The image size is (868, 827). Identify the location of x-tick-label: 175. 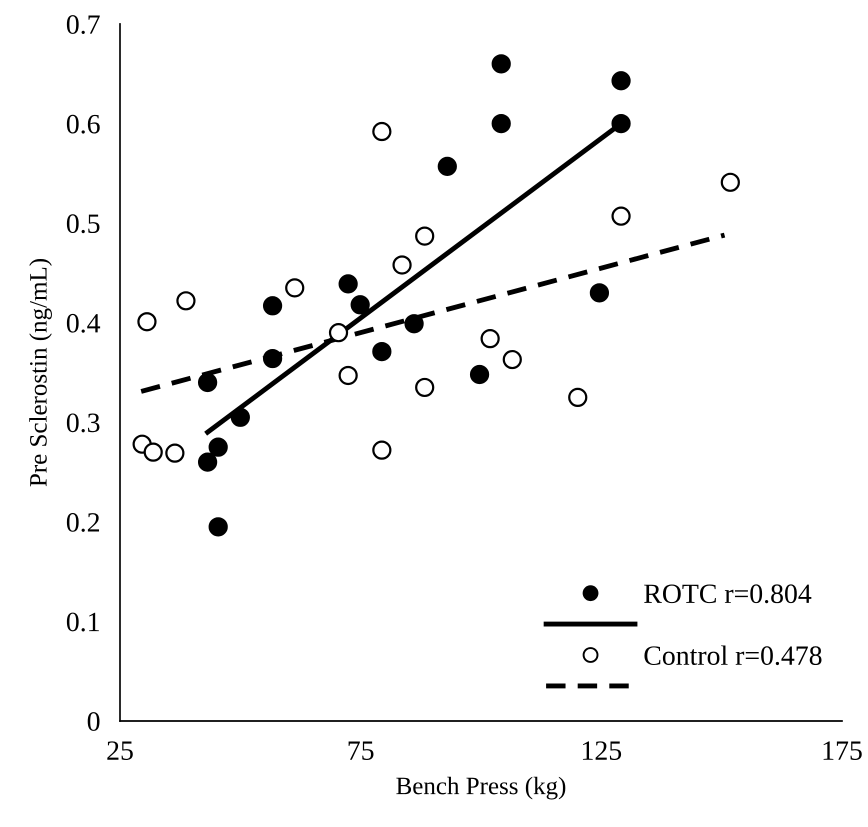
(843, 750).